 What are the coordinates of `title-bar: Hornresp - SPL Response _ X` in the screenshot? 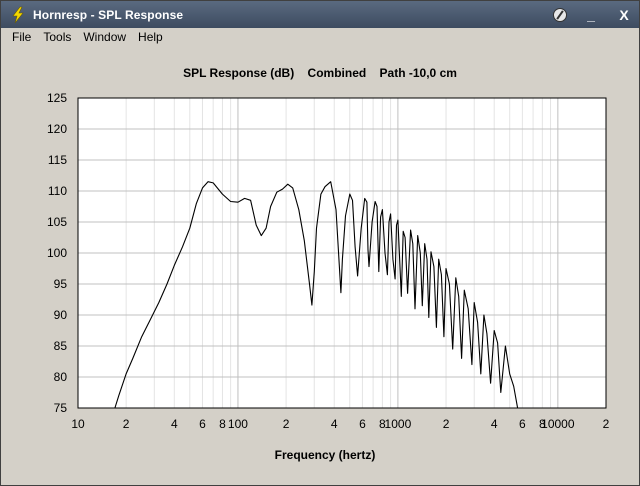 It's located at (320, 14).